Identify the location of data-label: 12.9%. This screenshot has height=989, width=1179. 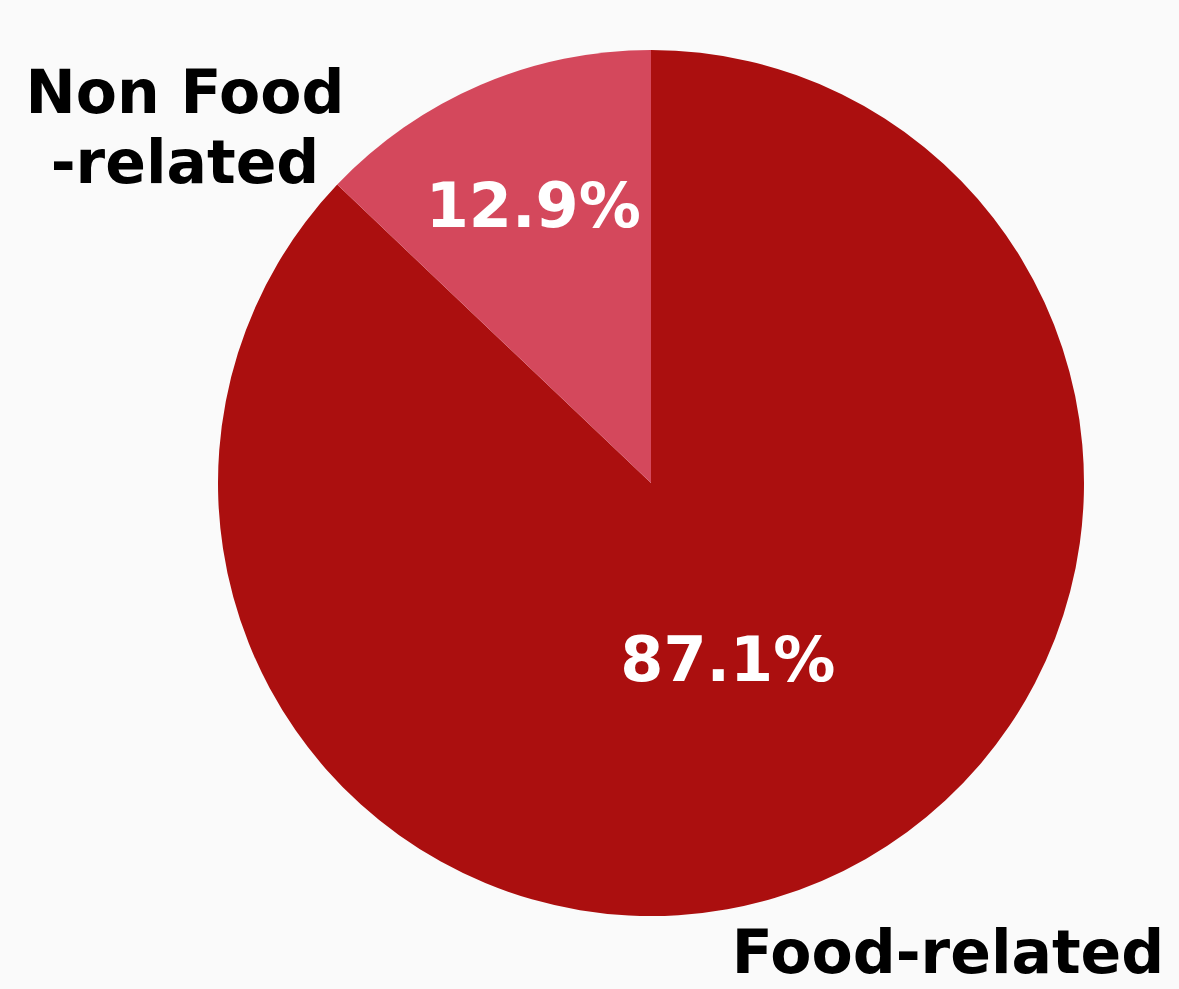
(533, 206).